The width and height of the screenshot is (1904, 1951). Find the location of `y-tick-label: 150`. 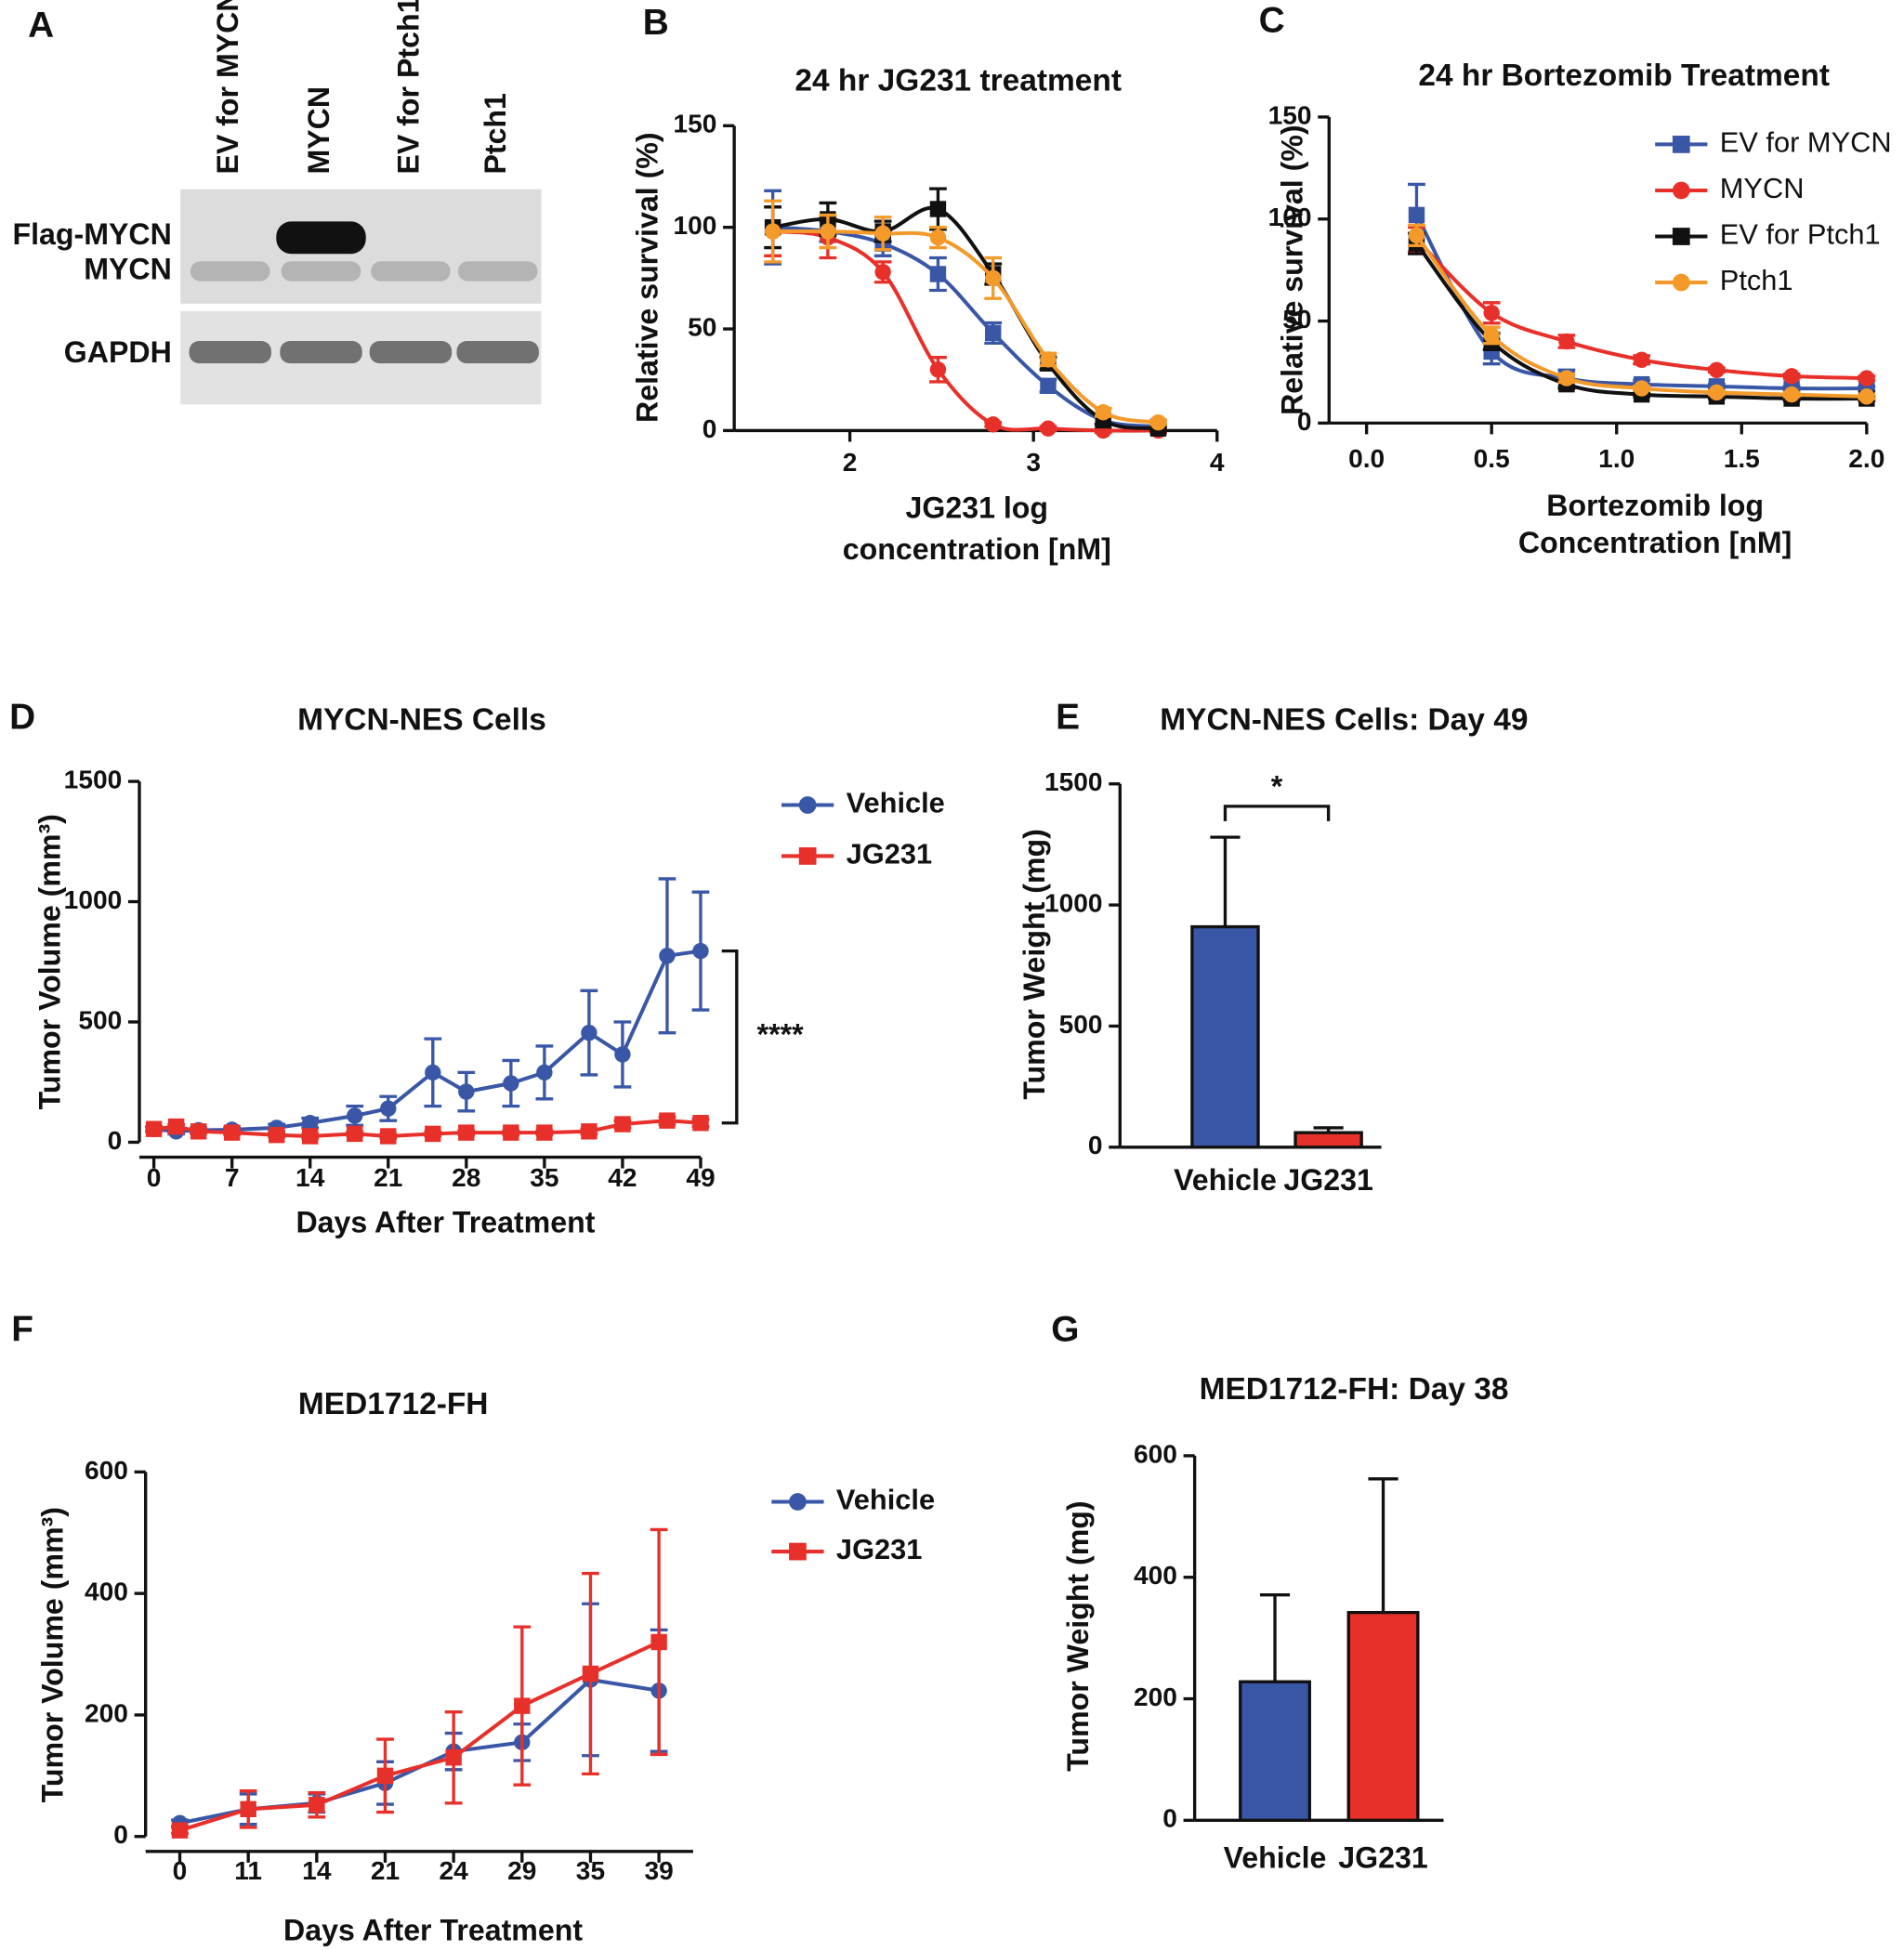

y-tick-label: 150 is located at coordinates (1290, 114).